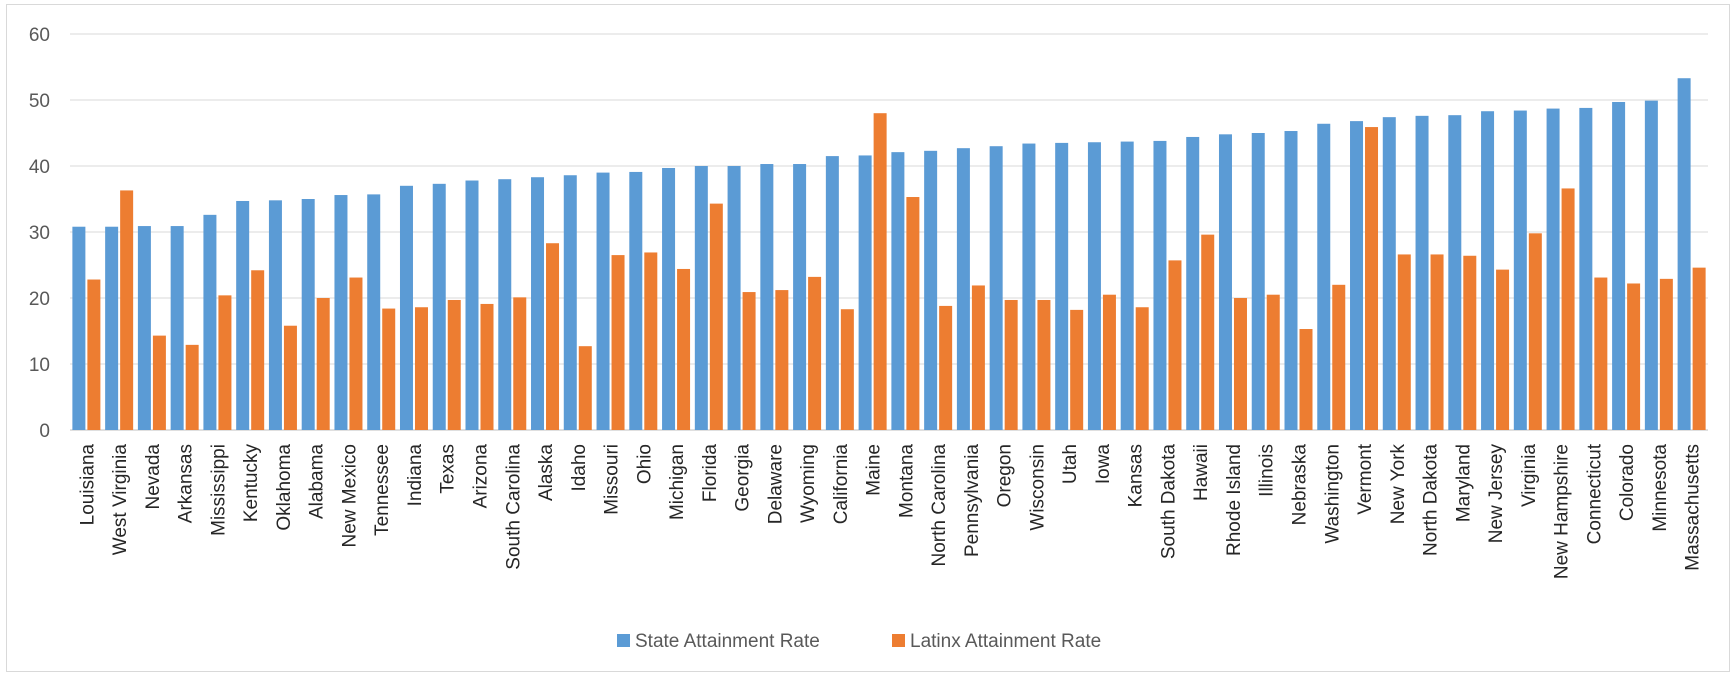 The image size is (1736, 676). Describe the element at coordinates (39, 167) in the screenshot. I see `y-tick-label: 40` at that location.